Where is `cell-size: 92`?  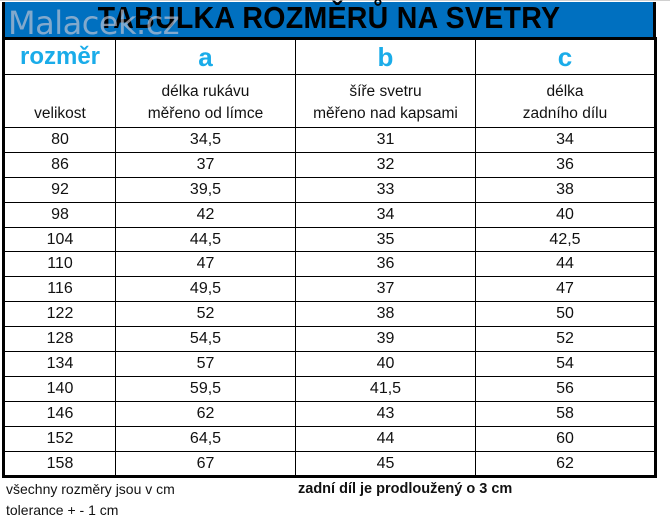
cell-size: 92 is located at coordinates (59, 189).